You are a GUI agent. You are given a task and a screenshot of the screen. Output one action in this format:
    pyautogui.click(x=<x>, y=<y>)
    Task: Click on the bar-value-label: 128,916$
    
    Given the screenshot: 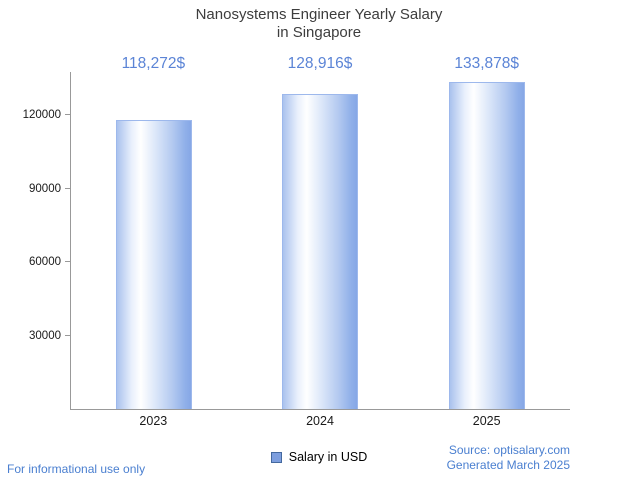 What is the action you would take?
    pyautogui.click(x=320, y=63)
    